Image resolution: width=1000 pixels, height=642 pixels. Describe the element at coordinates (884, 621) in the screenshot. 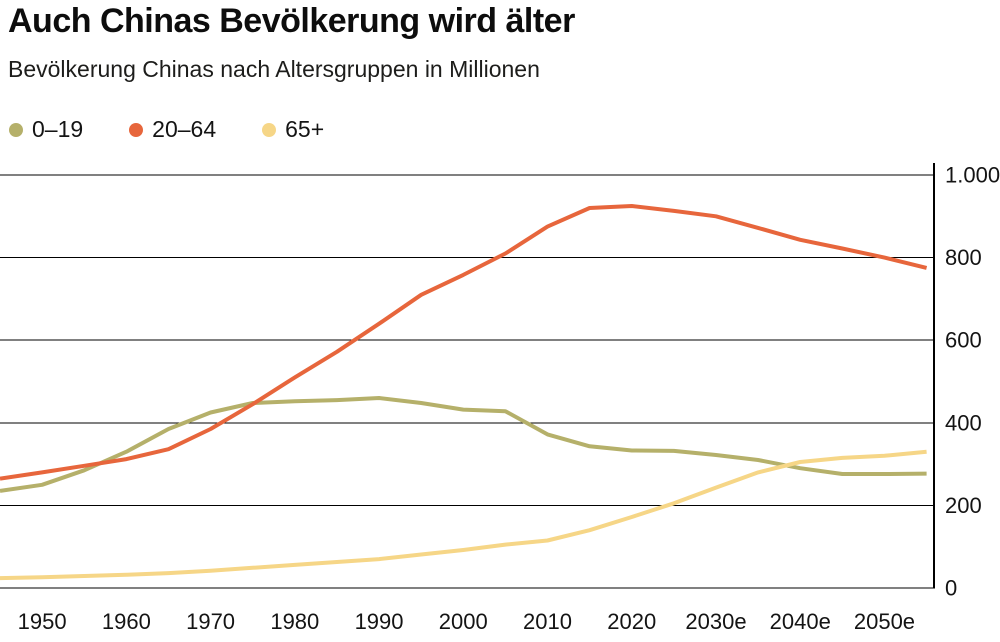

I see `x-tick-label: 2050e` at that location.